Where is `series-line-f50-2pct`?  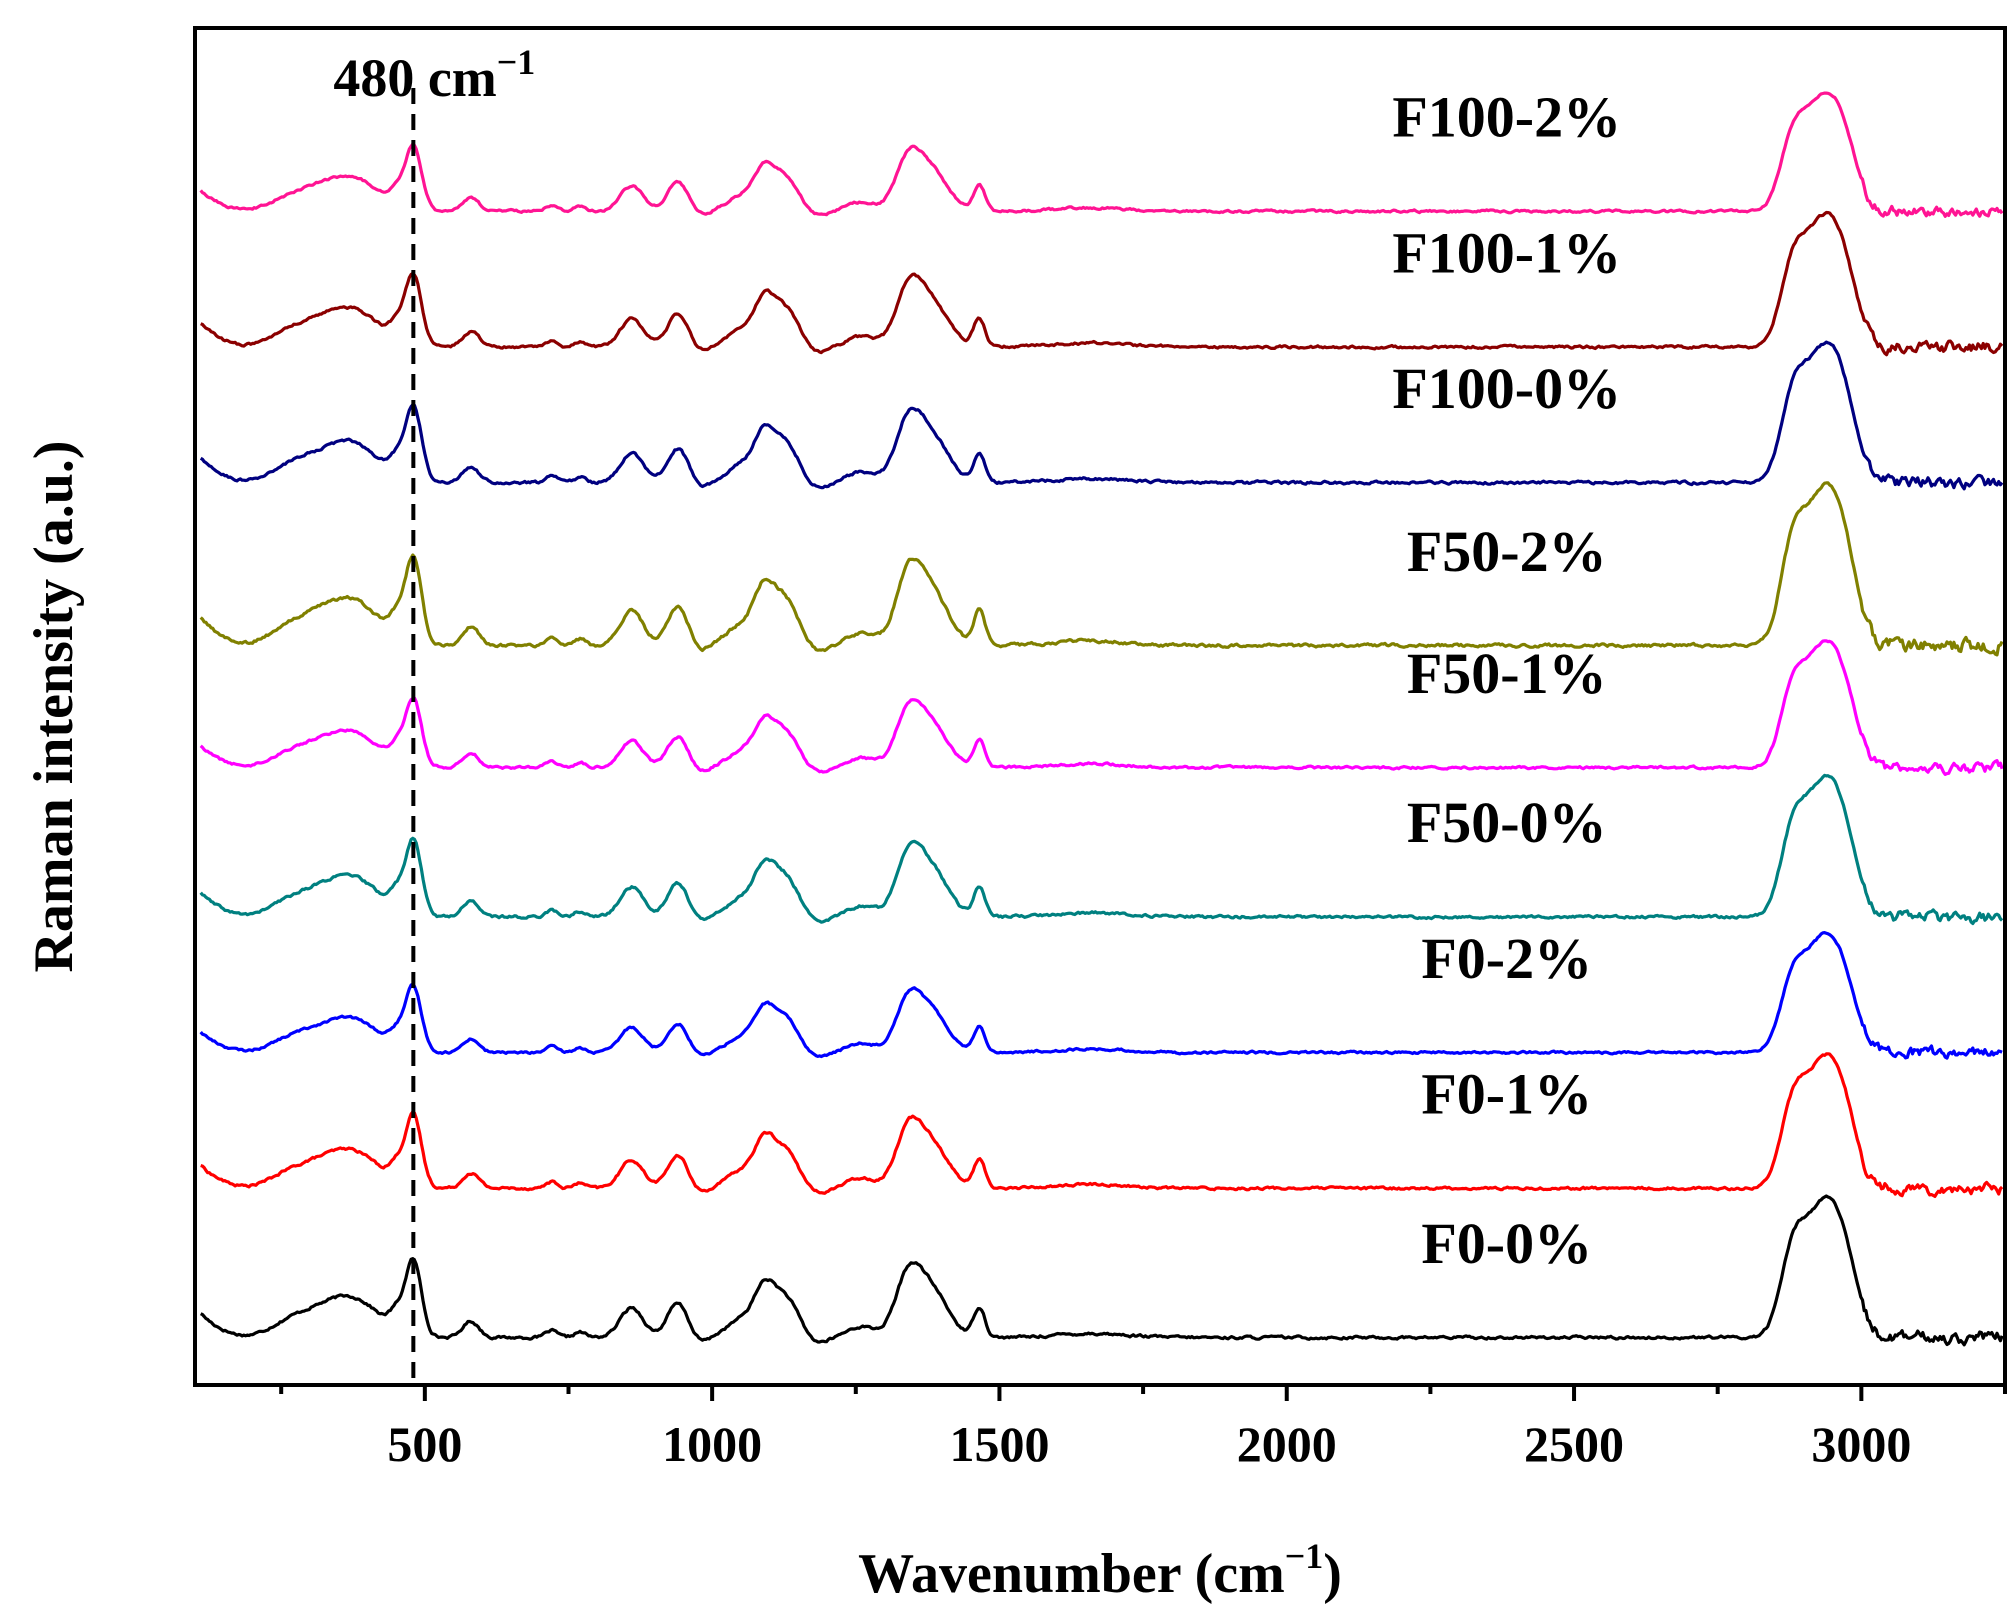
series-line-f50-2pct is located at coordinates (1101, 569).